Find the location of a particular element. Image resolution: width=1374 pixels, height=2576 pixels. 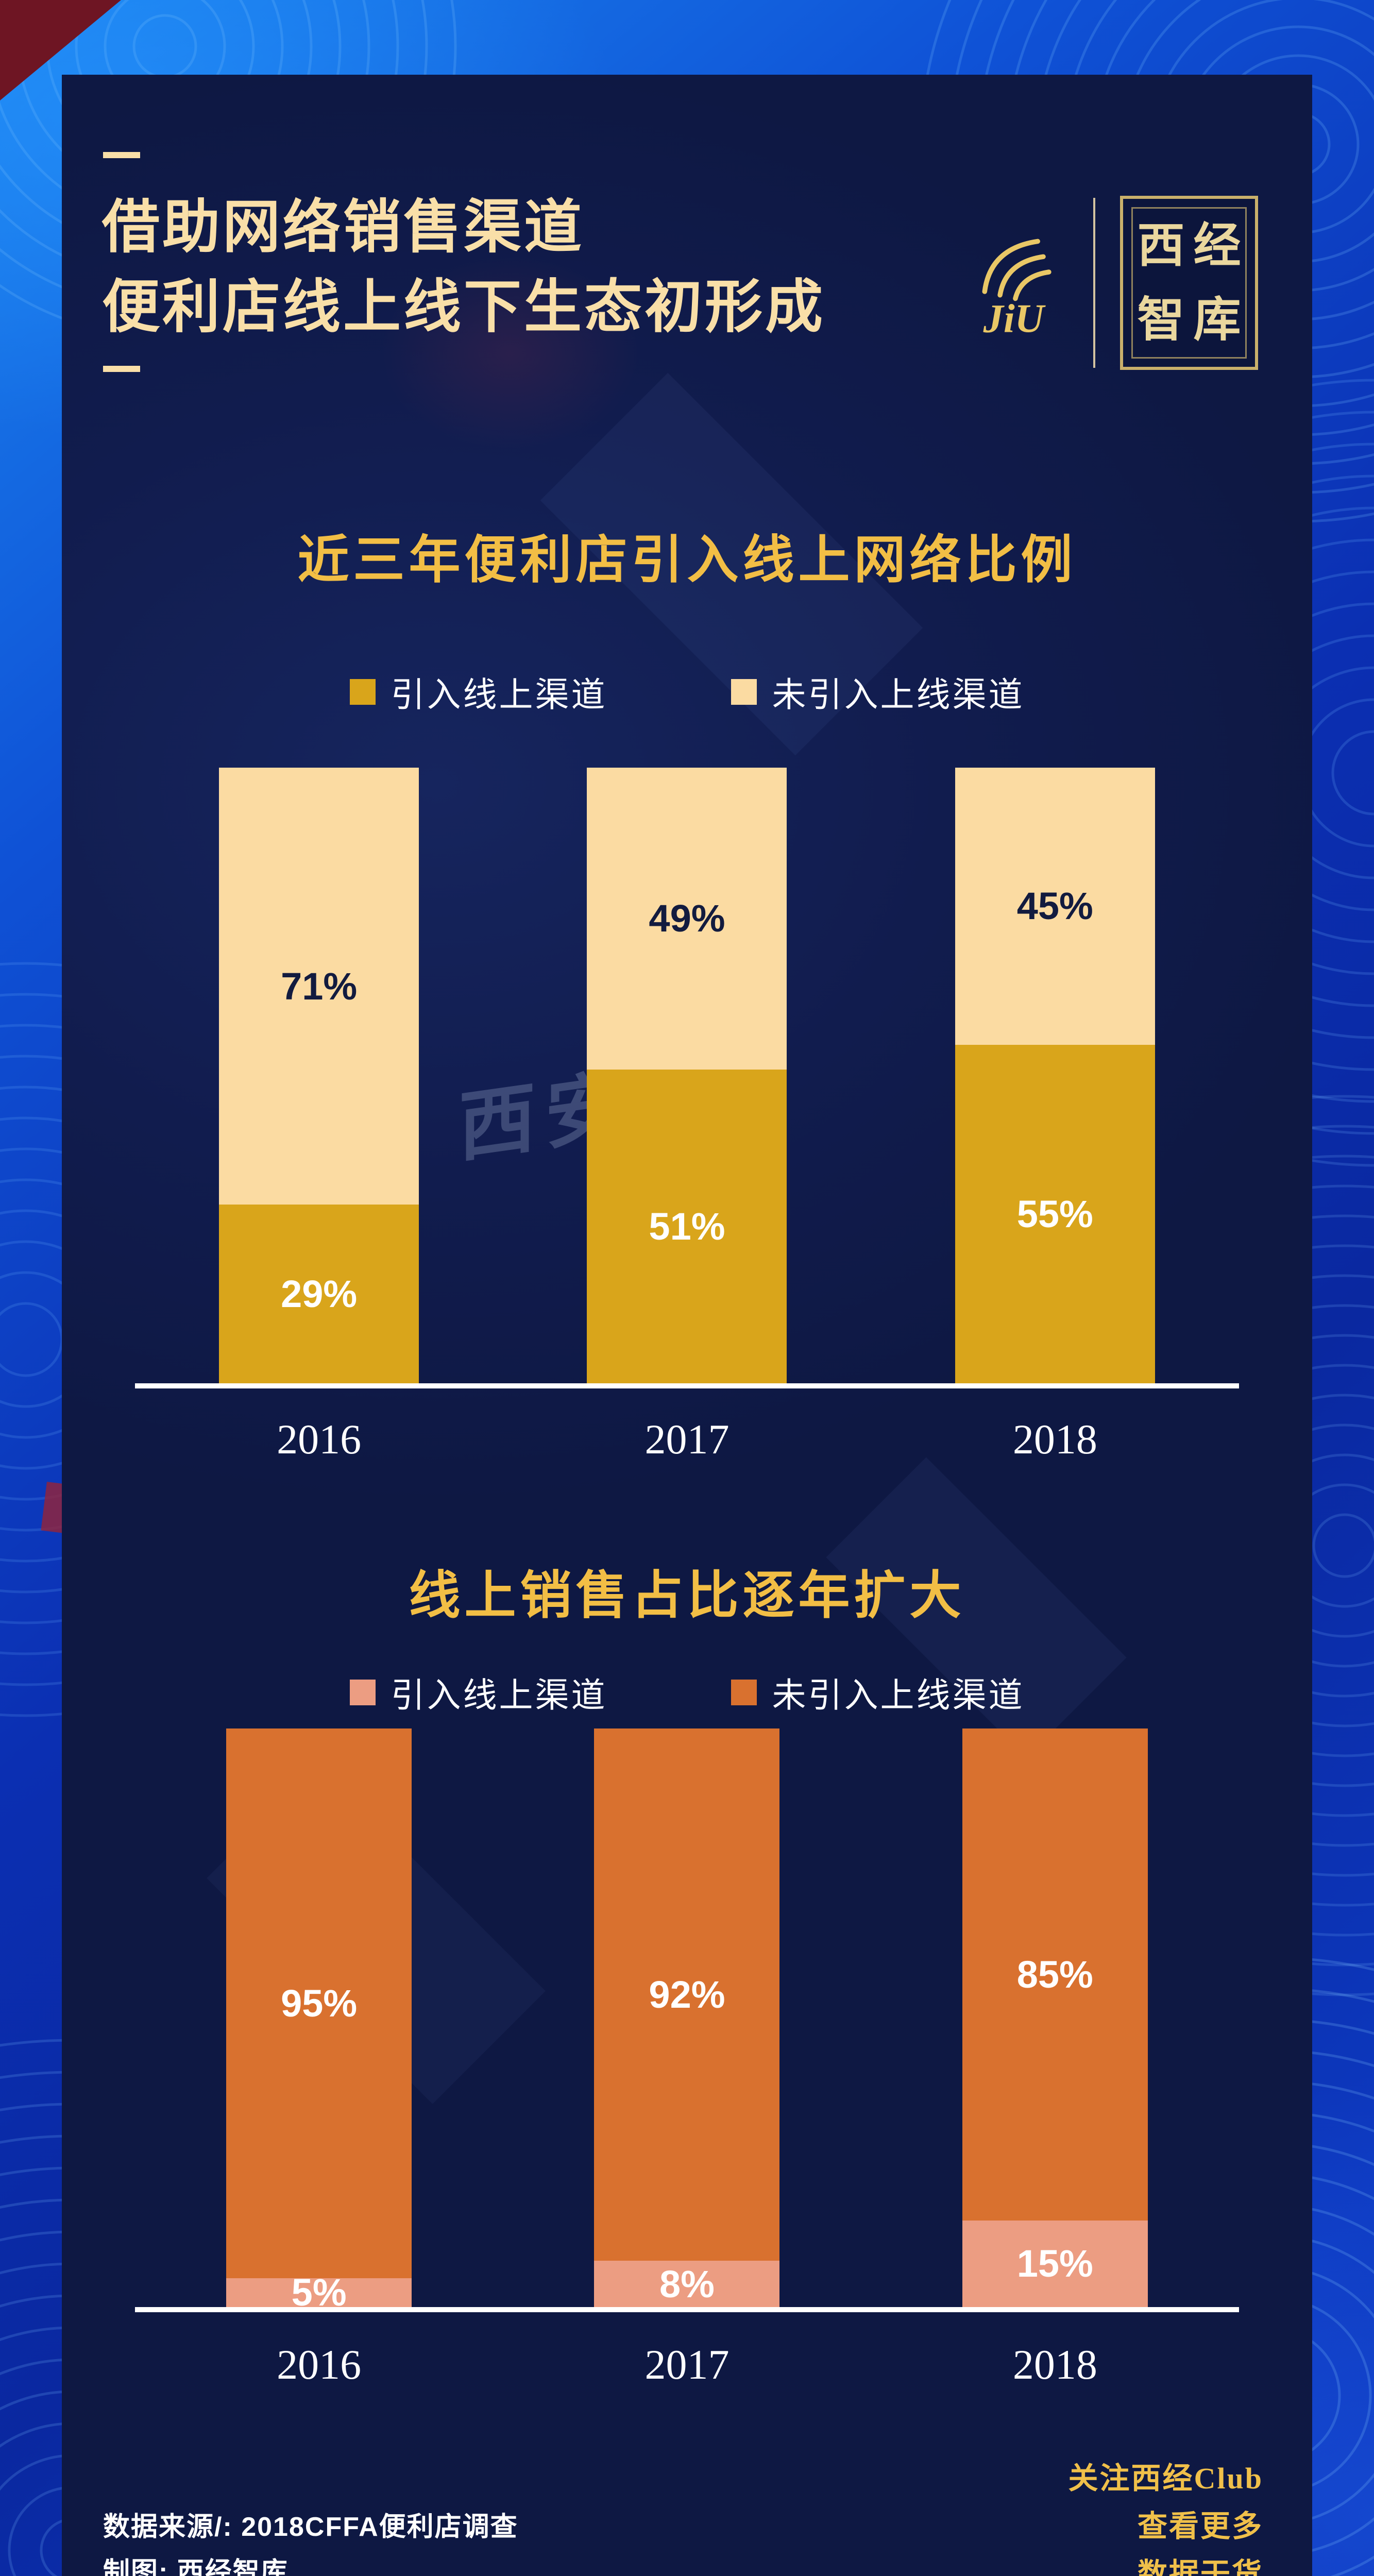

bar-value-label: 85% is located at coordinates (1054, 1974).